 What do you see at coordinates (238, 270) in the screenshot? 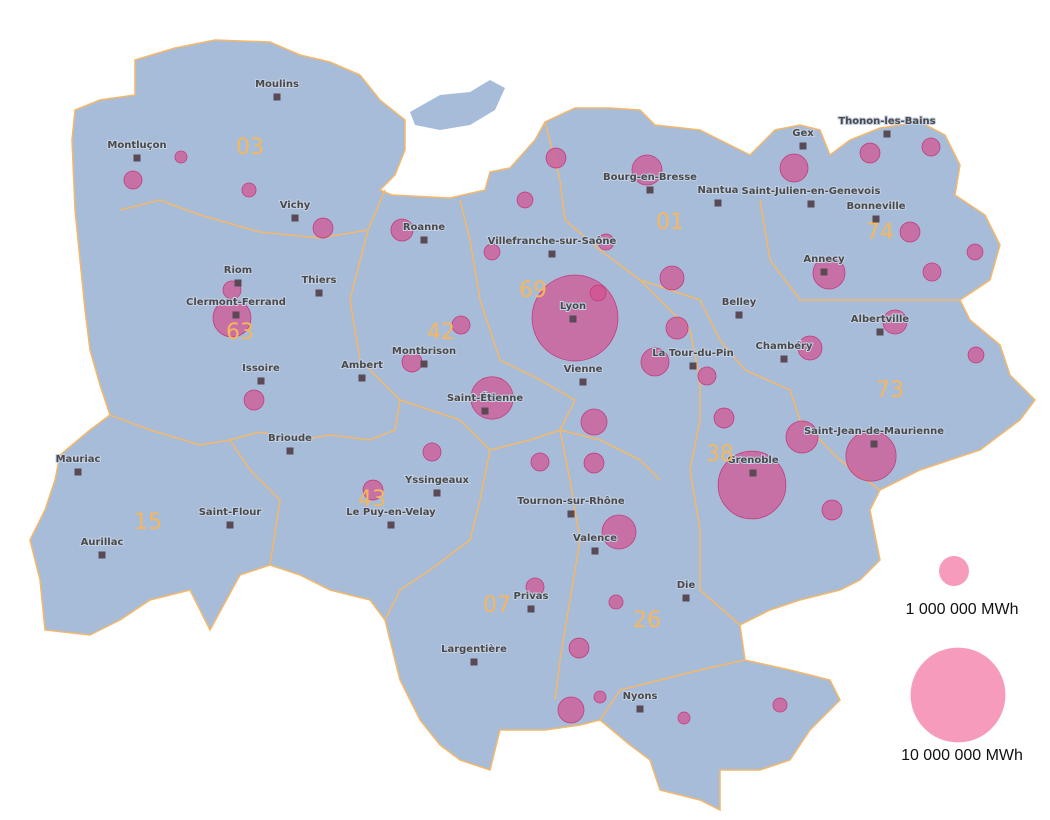
I see `city-label: Riom` at bounding box center [238, 270].